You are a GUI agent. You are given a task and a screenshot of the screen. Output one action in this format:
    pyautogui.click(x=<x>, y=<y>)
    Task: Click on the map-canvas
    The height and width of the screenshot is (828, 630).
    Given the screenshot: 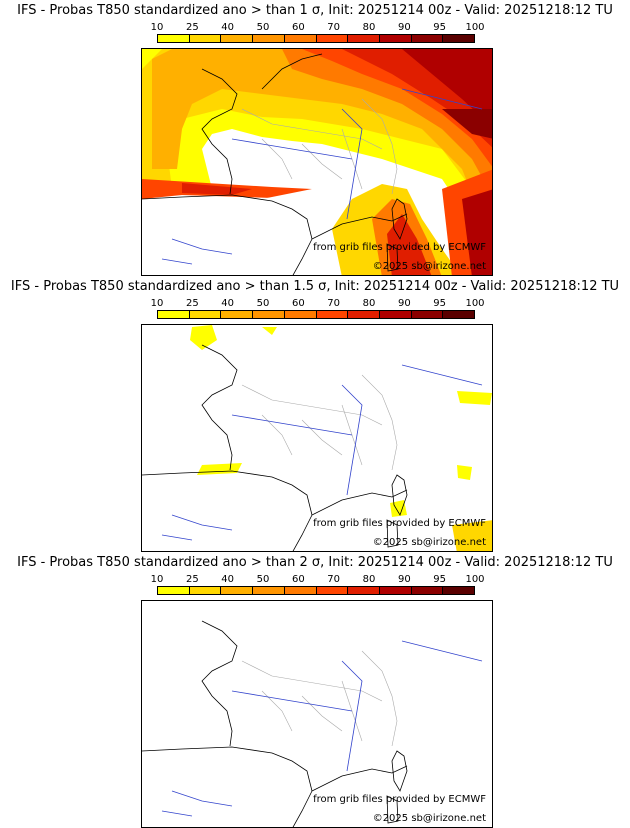 What is the action you would take?
    pyautogui.click(x=312, y=723)
    